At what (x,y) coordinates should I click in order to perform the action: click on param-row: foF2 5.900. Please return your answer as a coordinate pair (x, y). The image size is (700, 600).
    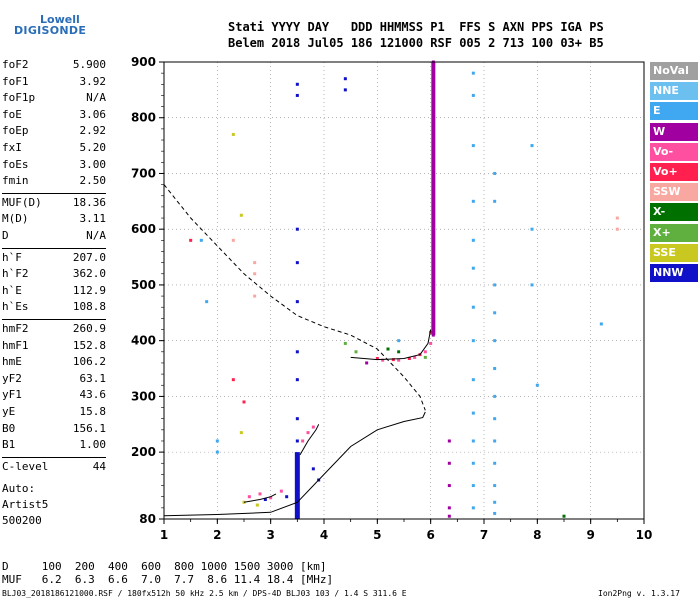
    Looking at the image, I should click on (54, 66).